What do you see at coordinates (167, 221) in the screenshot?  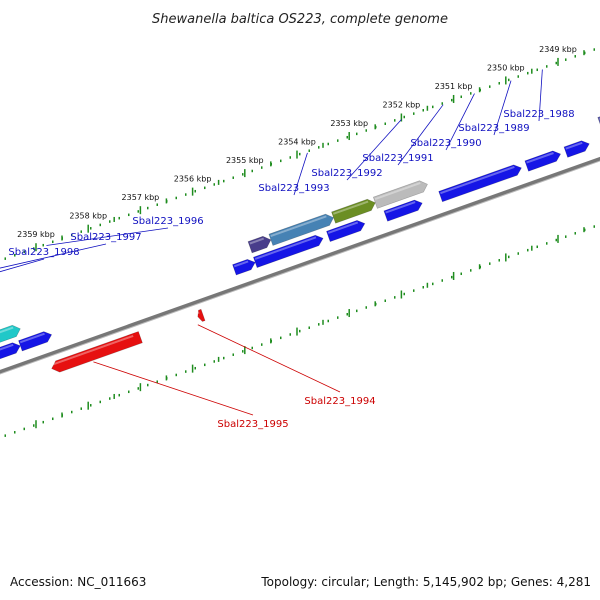 I see `gene-label: Sbal223_1996` at bounding box center [167, 221].